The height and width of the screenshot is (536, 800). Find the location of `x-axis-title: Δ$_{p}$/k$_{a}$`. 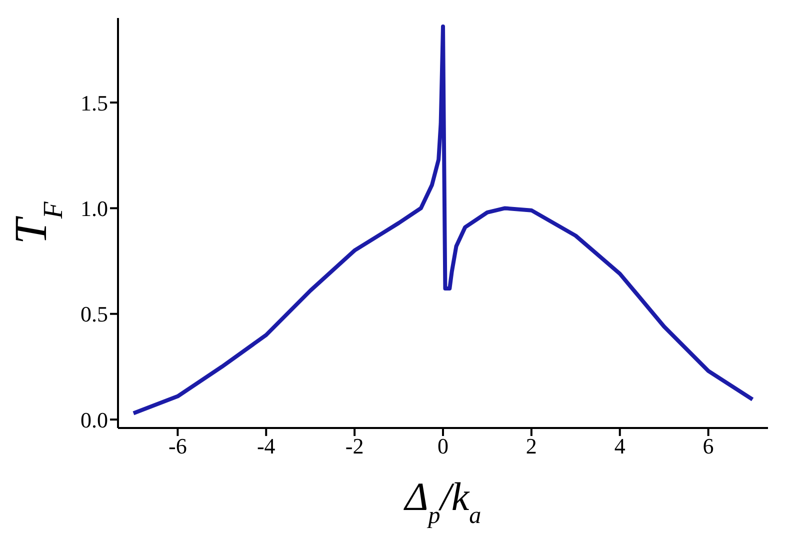

x-axis-title: Δ$_{p}$/k$_{a}$ is located at coordinates (442, 501).